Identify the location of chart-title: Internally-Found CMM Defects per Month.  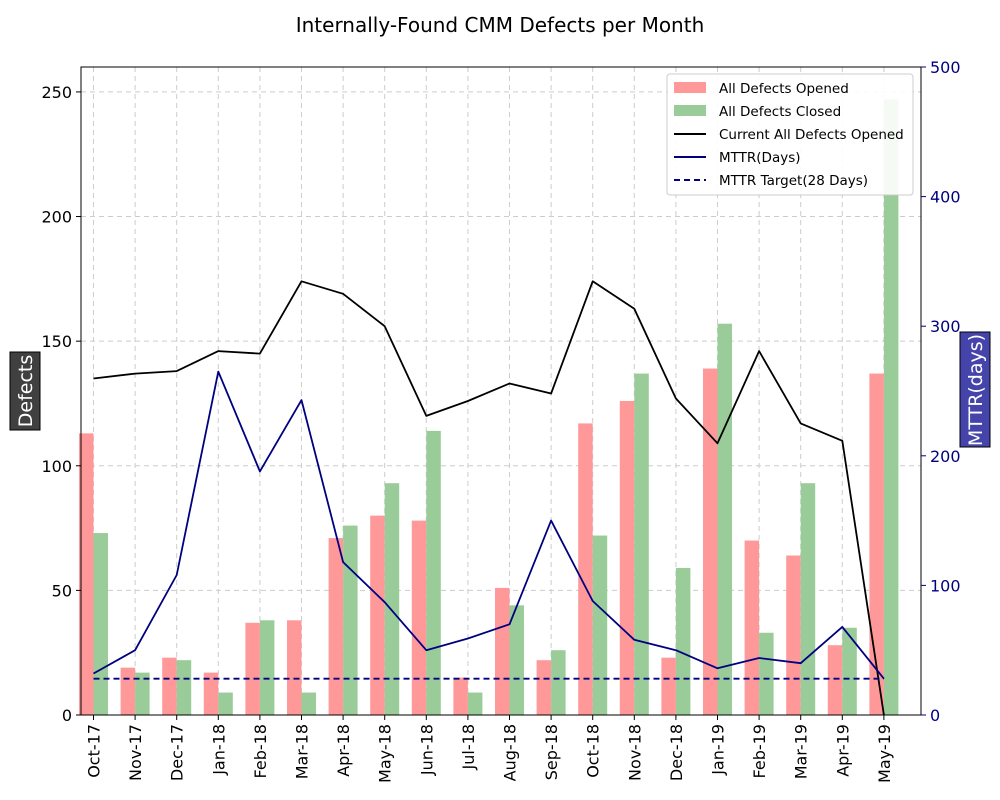
(500, 25).